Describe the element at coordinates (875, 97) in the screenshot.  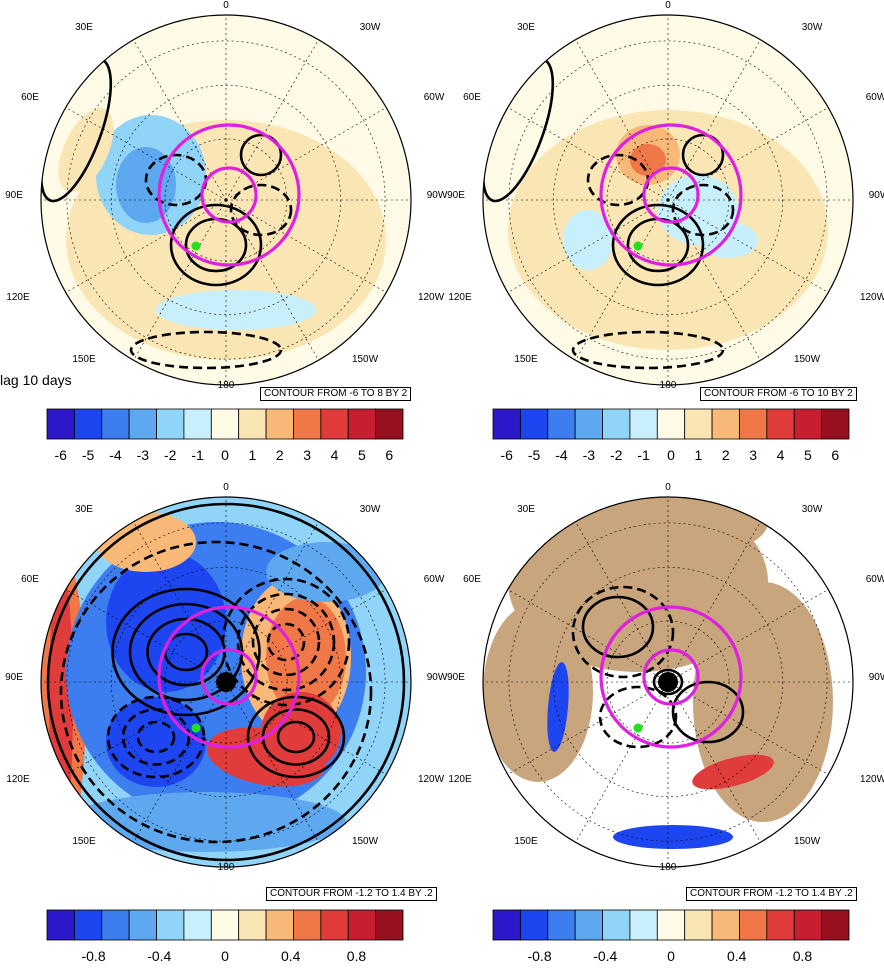
I see `longitude-label: 60W` at that location.